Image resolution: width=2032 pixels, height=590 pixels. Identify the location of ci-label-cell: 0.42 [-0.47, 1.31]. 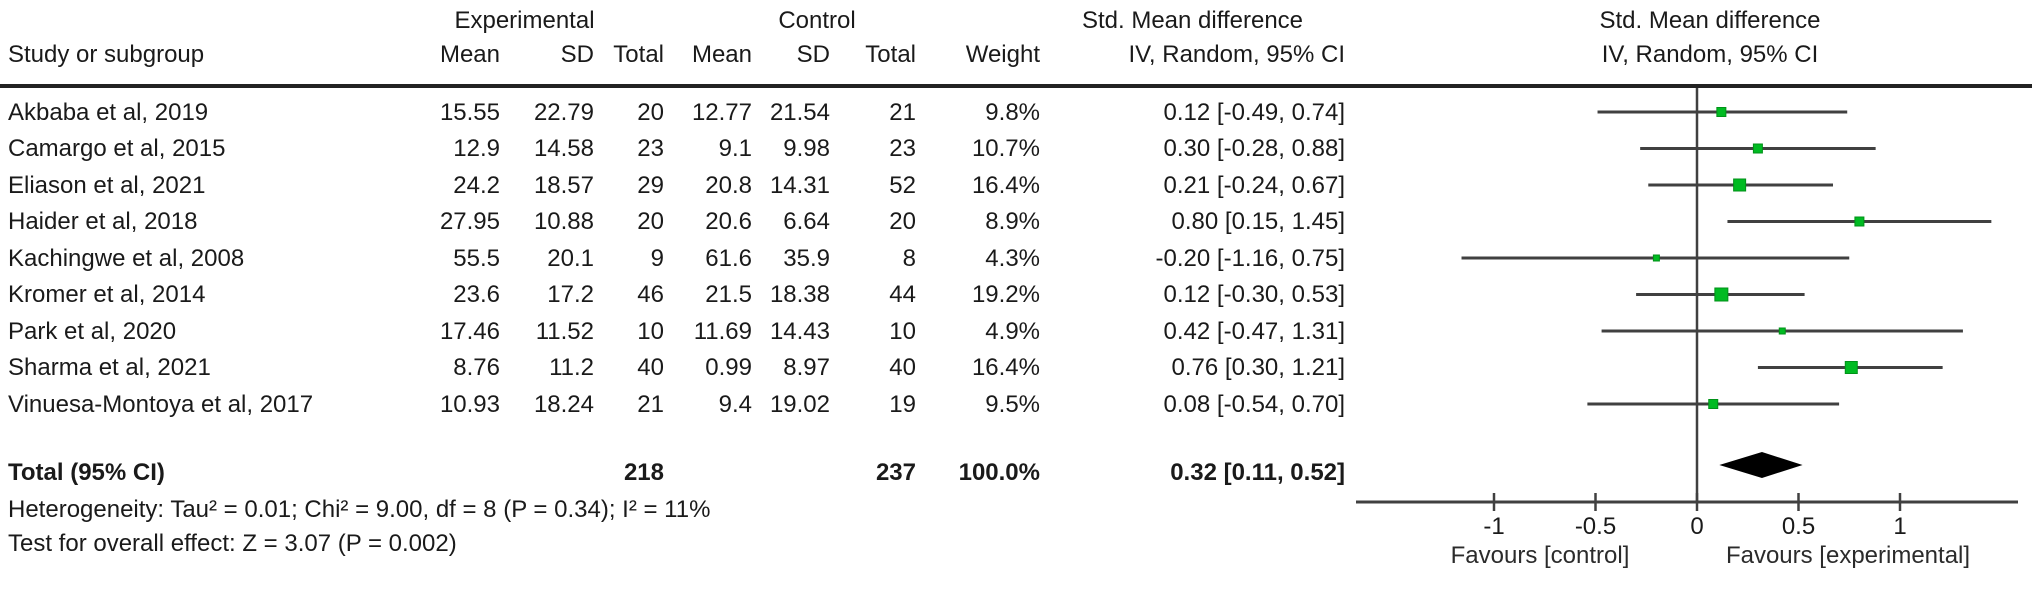
(1254, 331).